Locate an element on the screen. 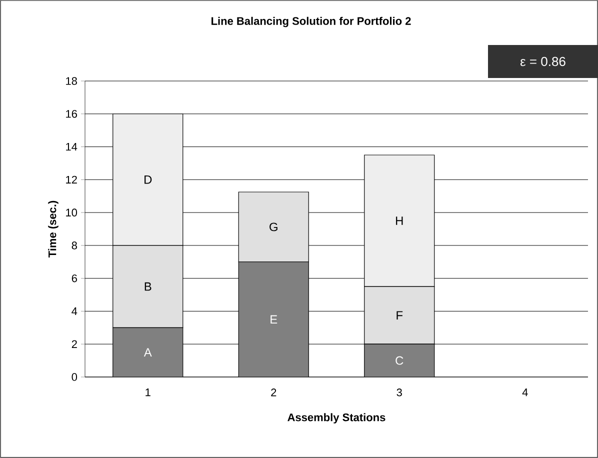  y-tick-label: 4 is located at coordinates (75, 311).